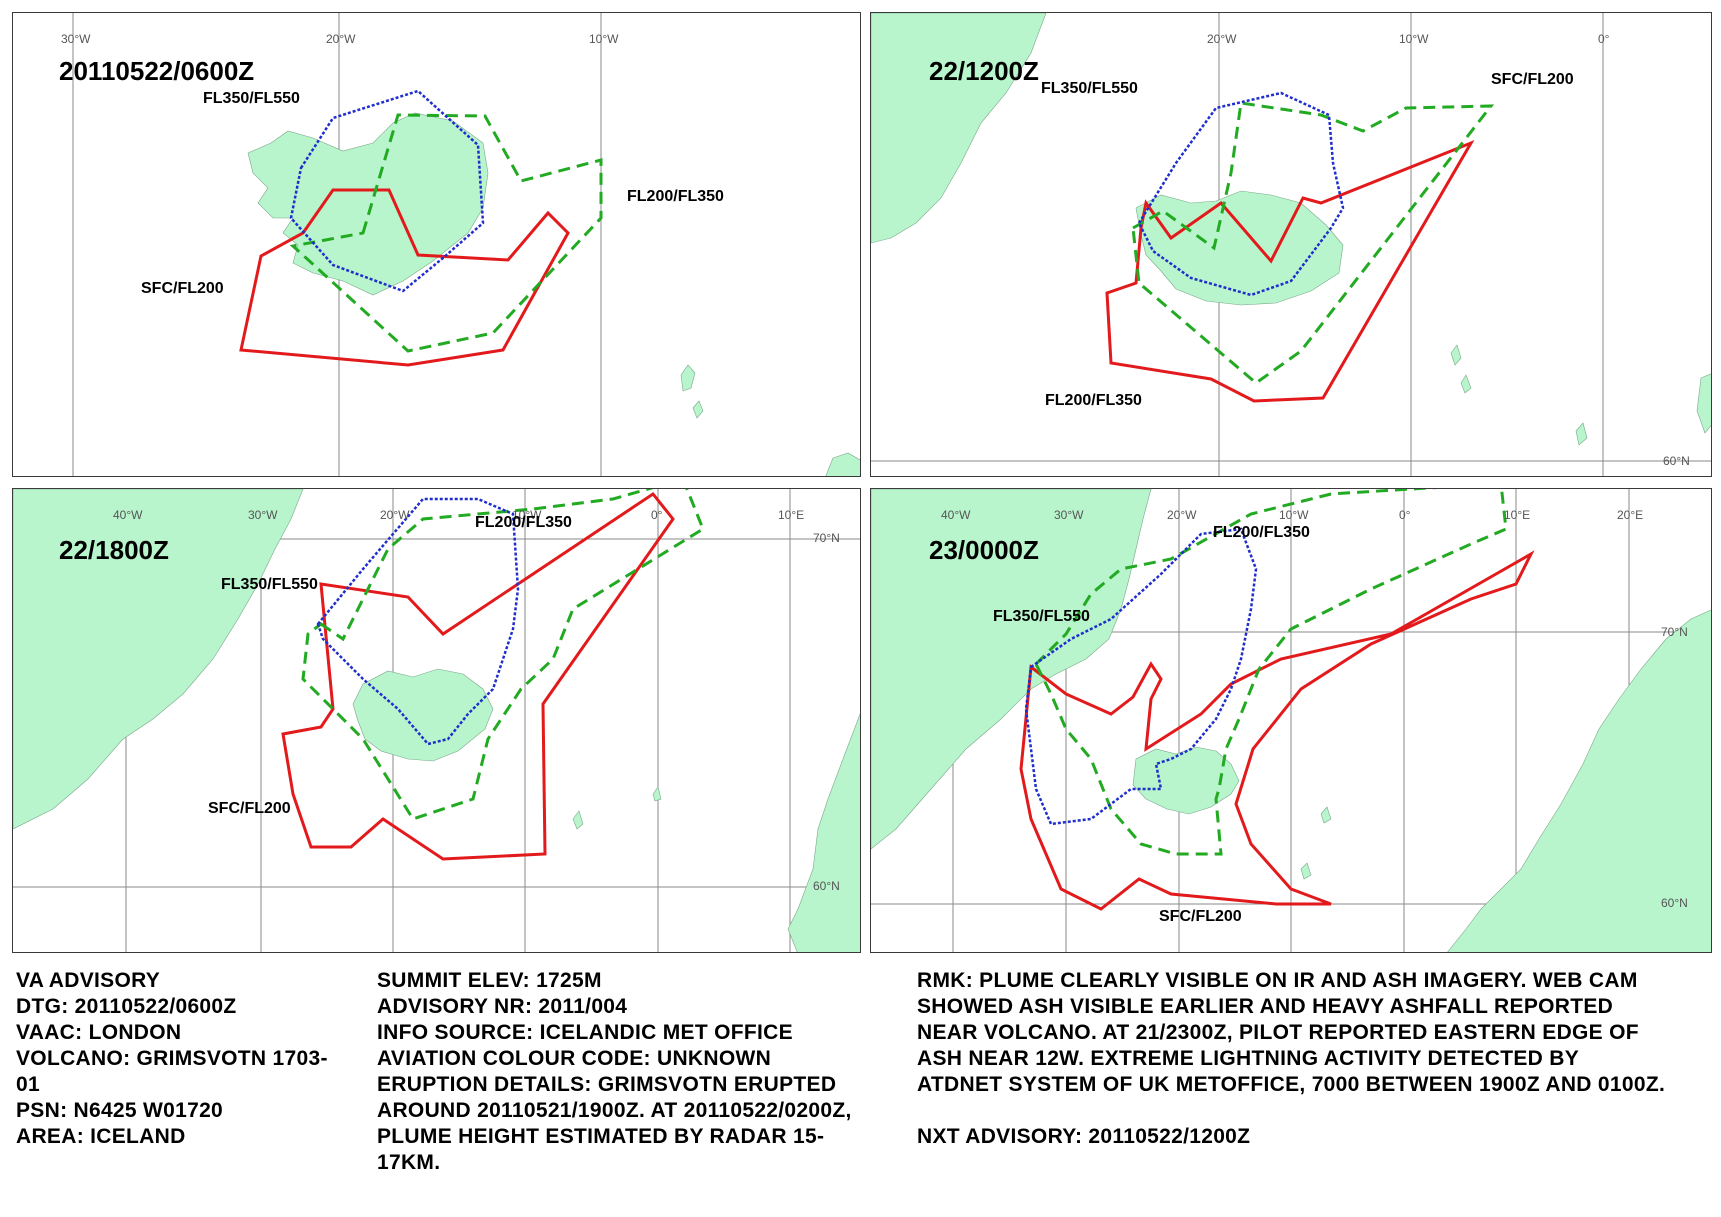  What do you see at coordinates (601, 1136) in the screenshot?
I see `advisory-line: PLUME HEIGHT ESTIMATED BY RADAR 15-` at bounding box center [601, 1136].